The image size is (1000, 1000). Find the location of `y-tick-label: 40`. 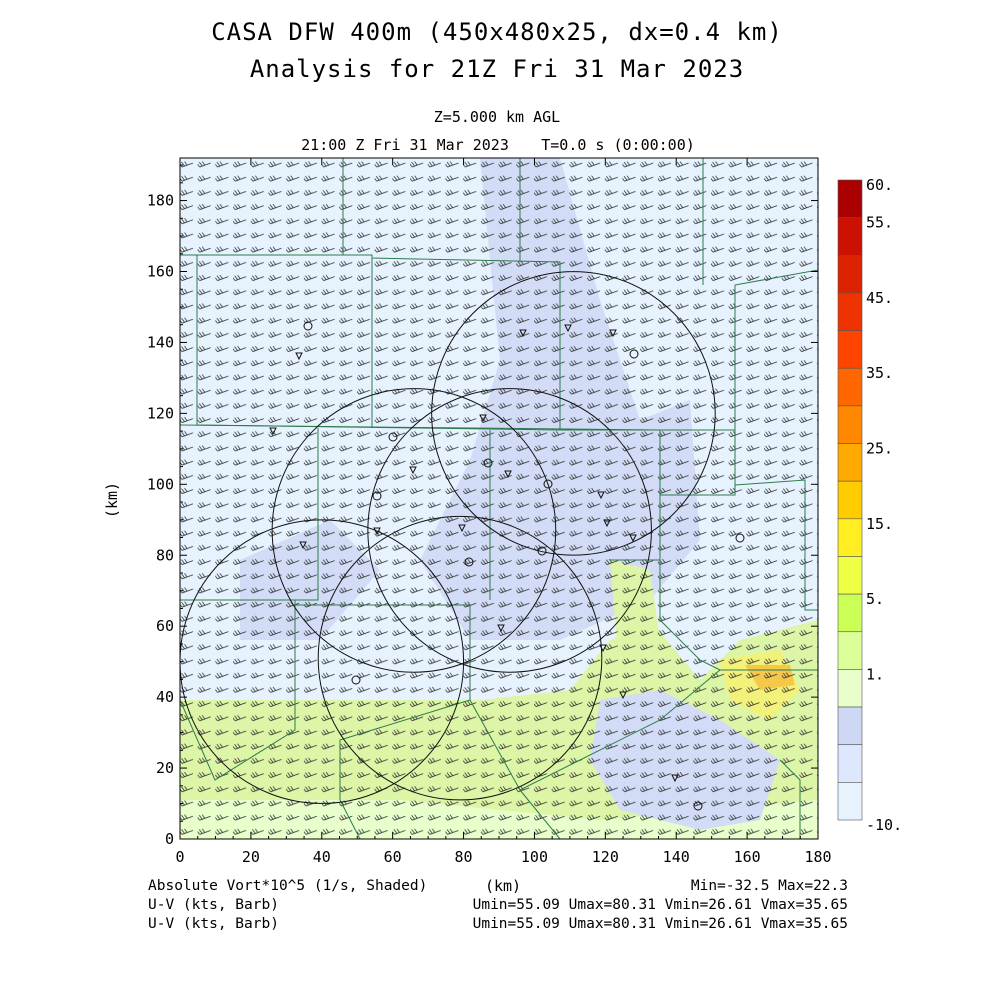

y-tick-label: 40 is located at coordinates (165, 697).